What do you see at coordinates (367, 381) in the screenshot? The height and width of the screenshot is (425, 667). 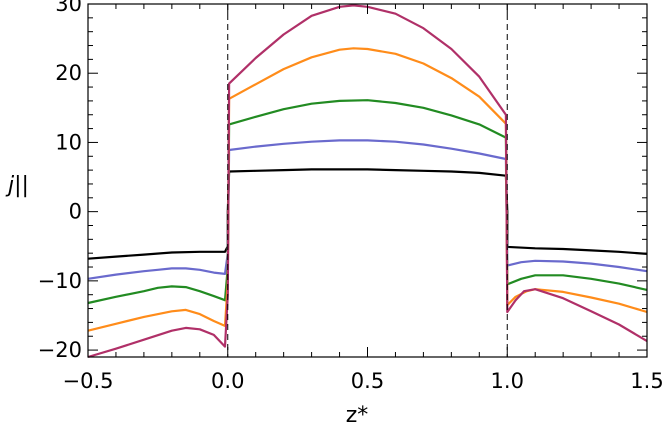 I see `x-tick-label: 0.5` at bounding box center [367, 381].